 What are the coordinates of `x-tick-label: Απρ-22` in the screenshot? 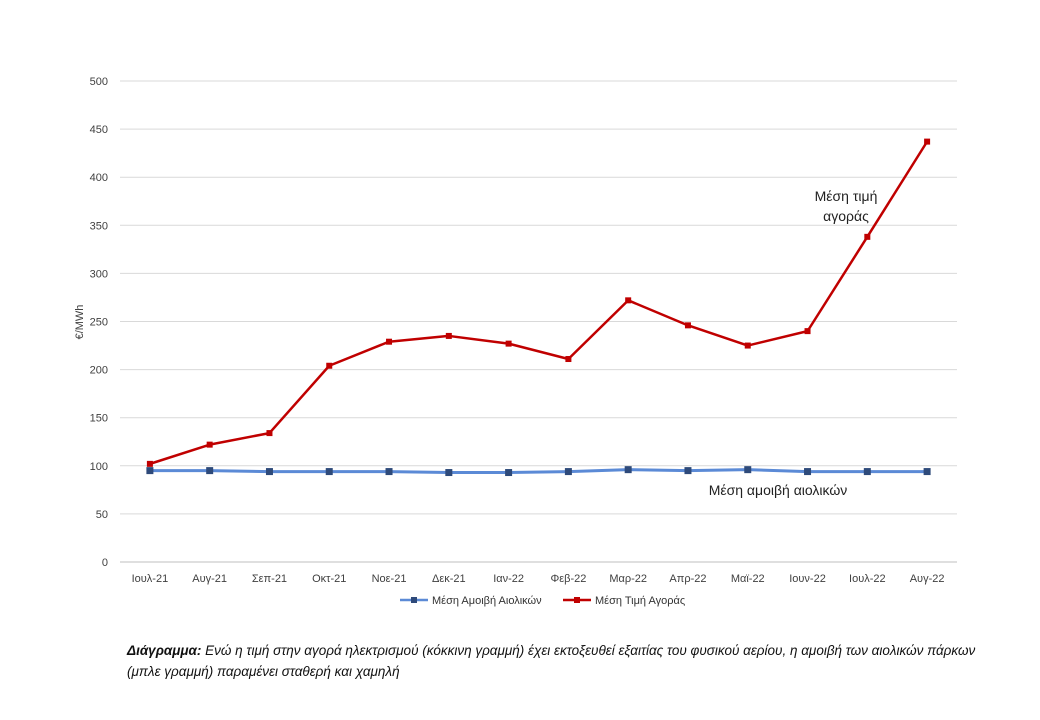 It's located at (687, 579).